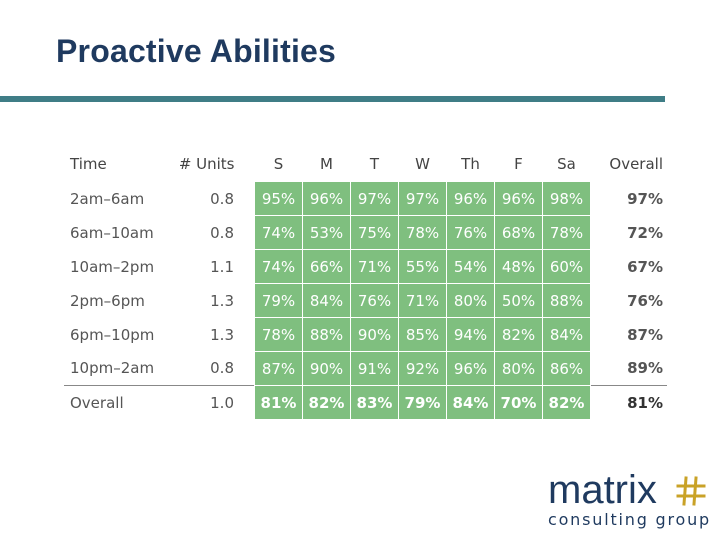  What do you see at coordinates (113, 402) in the screenshot?
I see `cell-time: Overall` at bounding box center [113, 402].